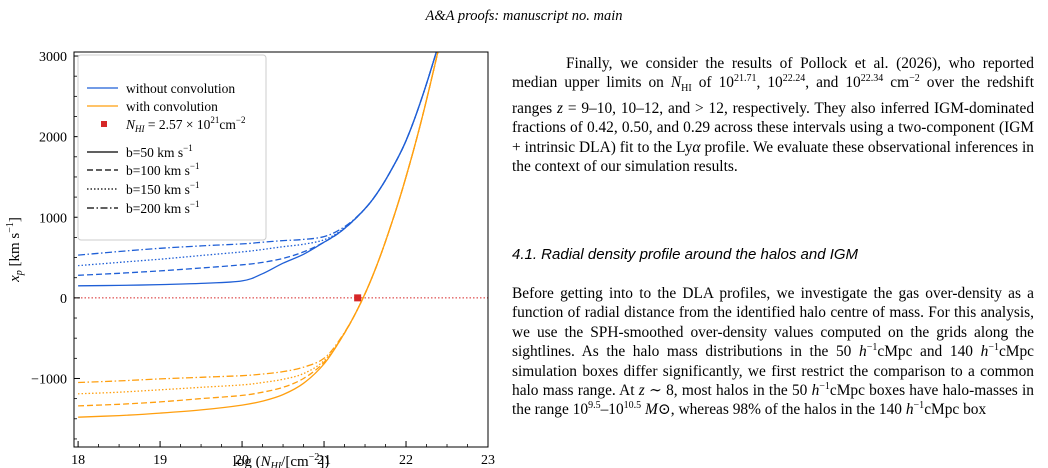 This screenshot has width=1048, height=468. Describe the element at coordinates (162, 188) in the screenshot. I see `legend-label: b=150 km s−1` at that location.